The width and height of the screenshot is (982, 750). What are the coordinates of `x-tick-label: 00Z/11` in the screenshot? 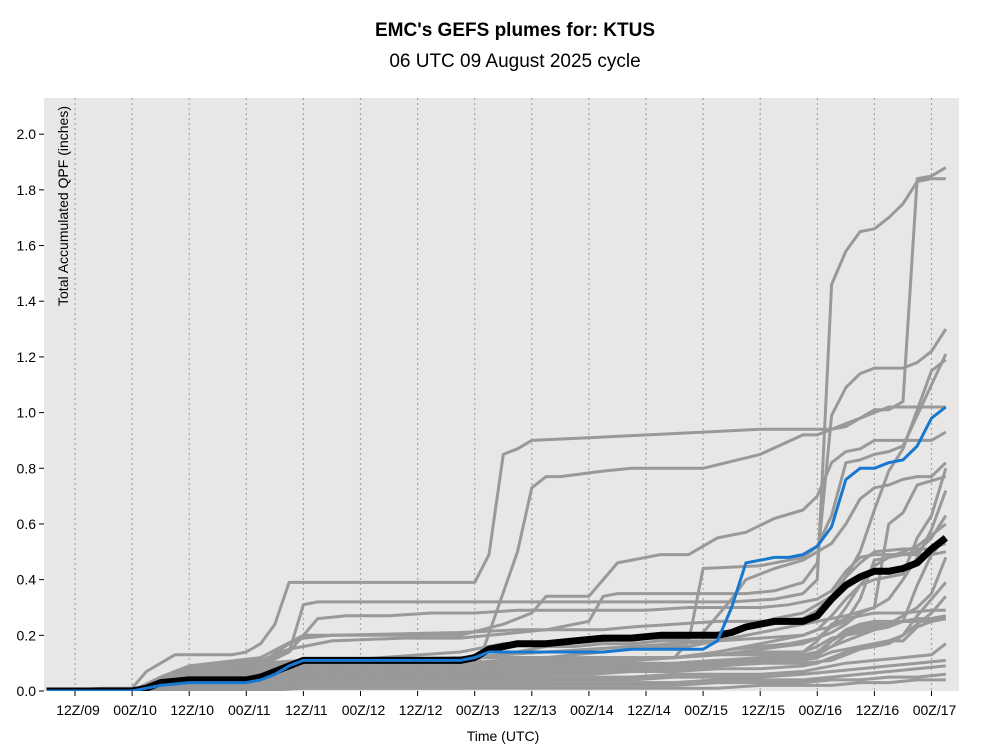 It's located at (249, 710).